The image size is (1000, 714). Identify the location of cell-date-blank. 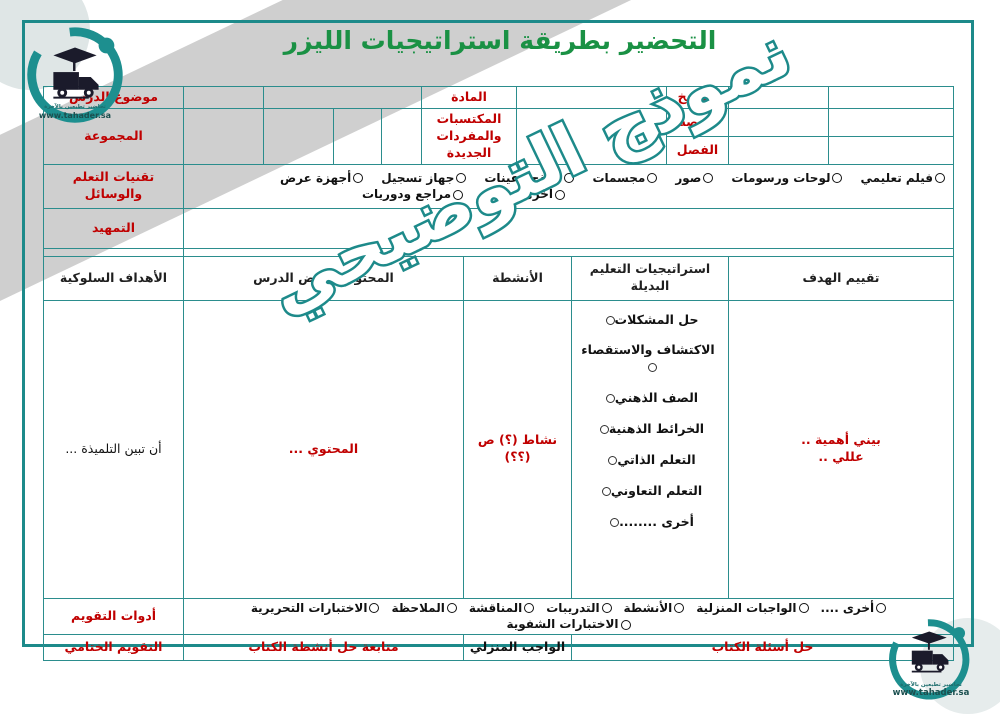
(778, 97).